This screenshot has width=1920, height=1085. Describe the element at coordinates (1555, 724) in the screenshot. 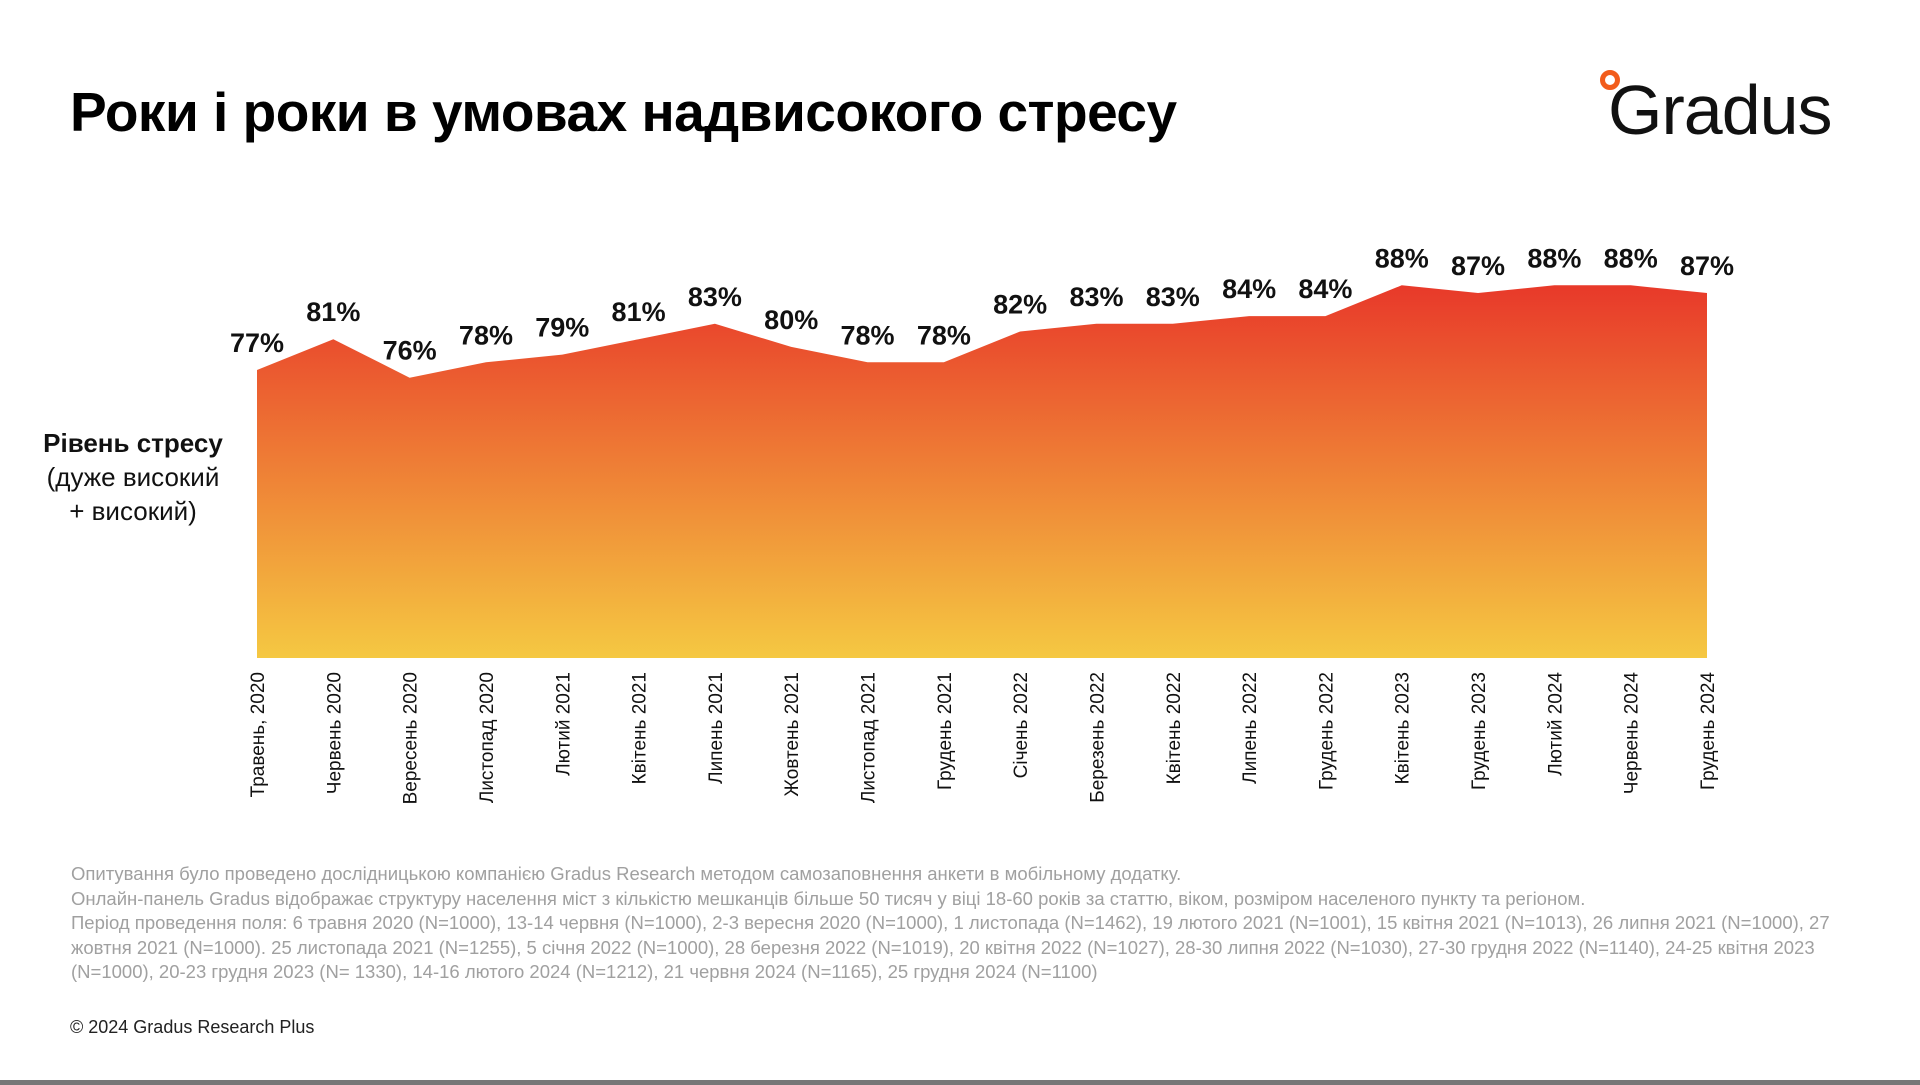

I see `x-tick-label: Лютий 2024` at that location.